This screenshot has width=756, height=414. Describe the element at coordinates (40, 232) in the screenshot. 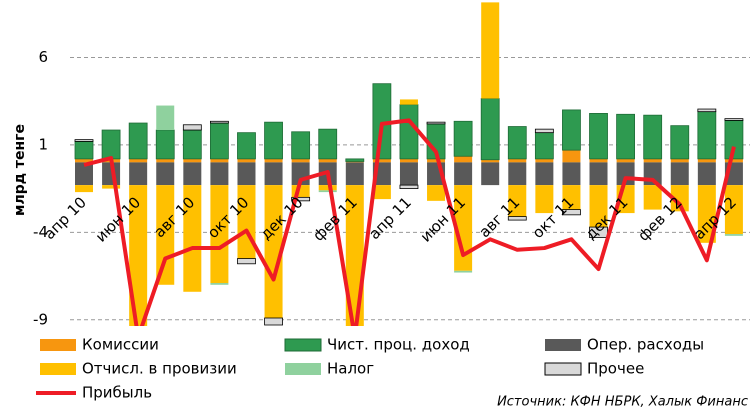

I see `y-tick-label: -4` at that location.